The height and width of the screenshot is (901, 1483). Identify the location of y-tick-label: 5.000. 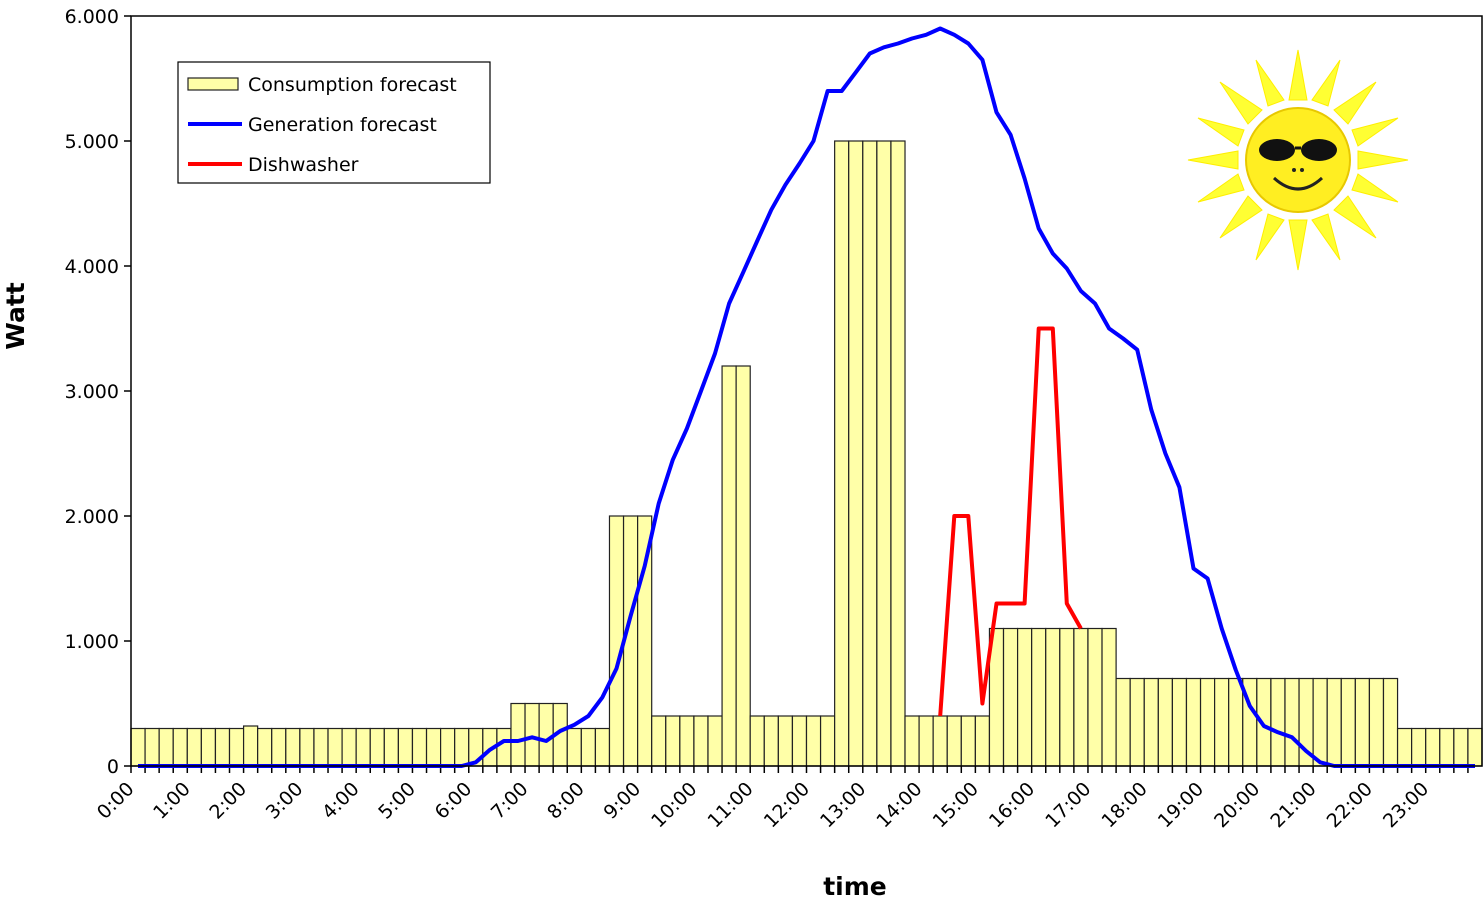
(92, 142).